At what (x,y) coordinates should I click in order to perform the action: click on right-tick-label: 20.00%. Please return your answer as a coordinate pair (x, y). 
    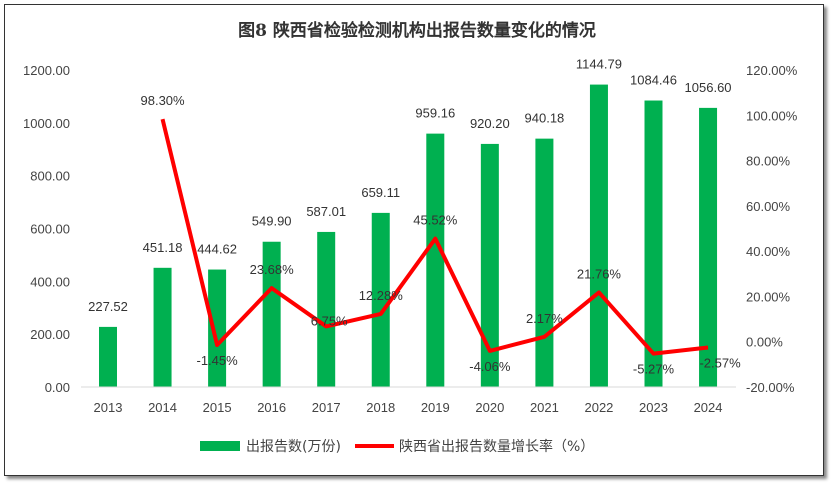
    Looking at the image, I should click on (768, 296).